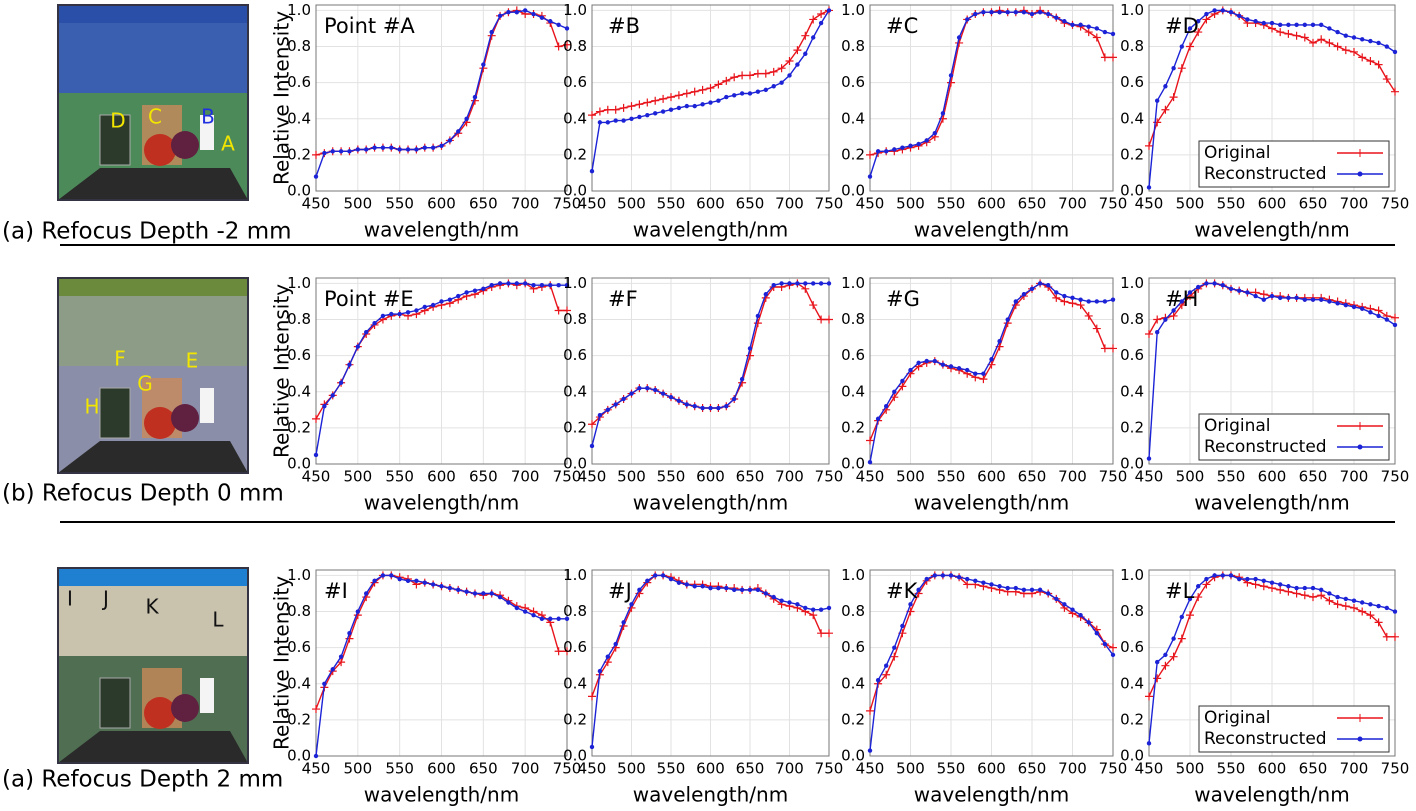  What do you see at coordinates (1272, 98) in the screenshot?
I see `plot-frame` at bounding box center [1272, 98].